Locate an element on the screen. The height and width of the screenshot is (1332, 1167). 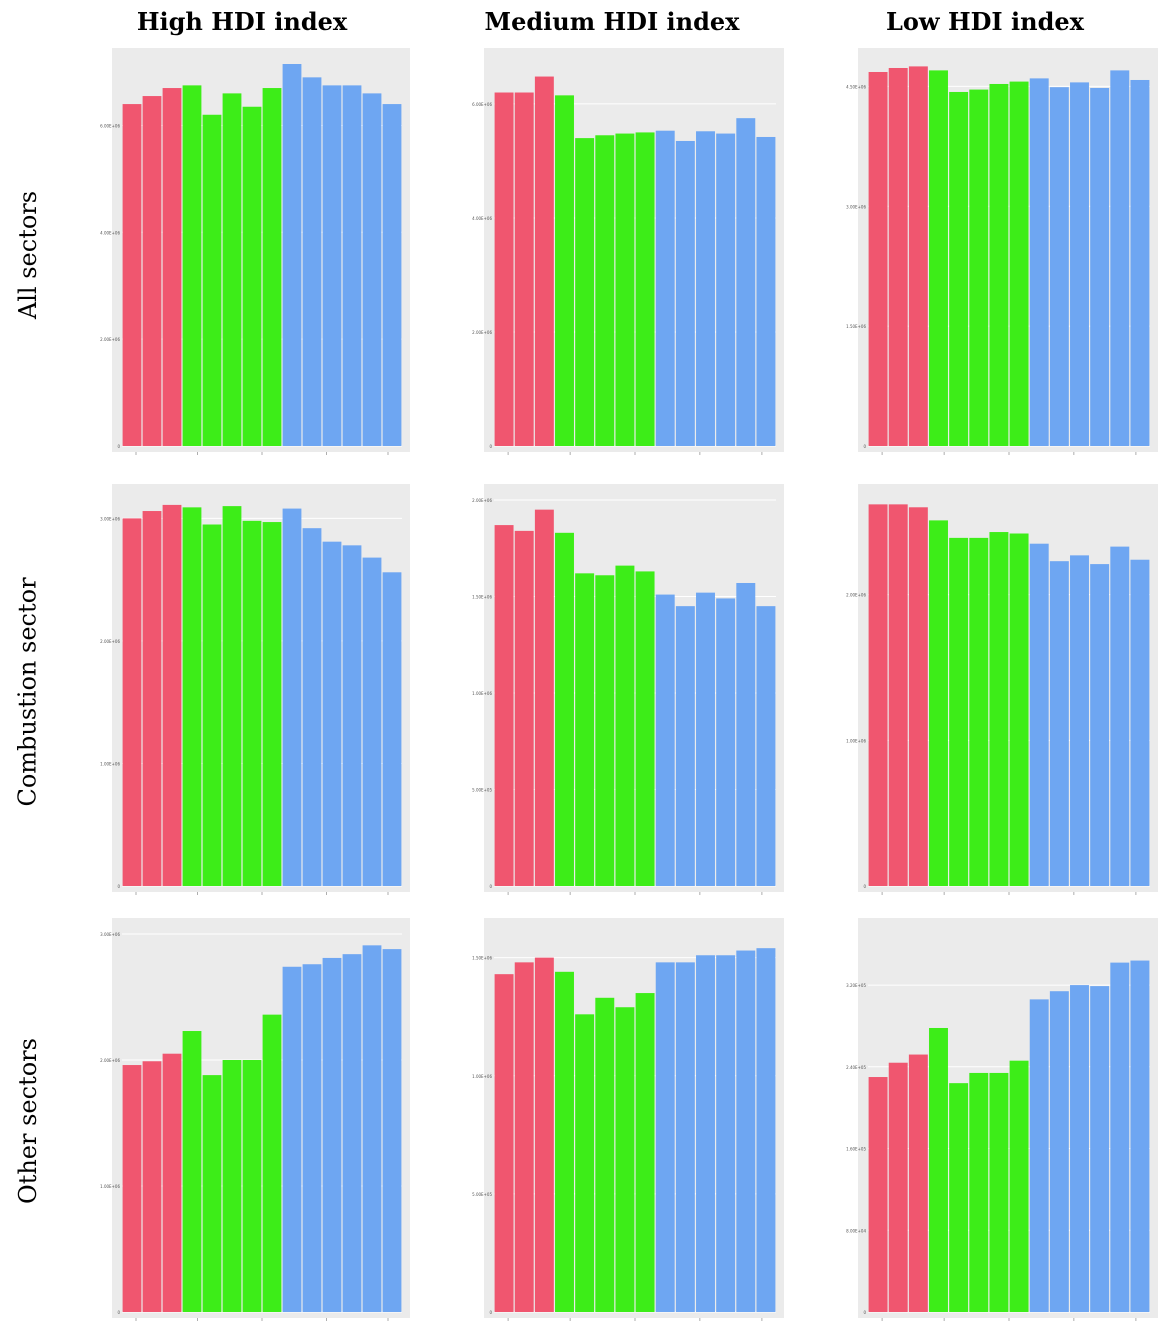
chart-svg: 0 5.00E+05 1.00E+06 1.50E+06 is located at coordinates (628, 1119).